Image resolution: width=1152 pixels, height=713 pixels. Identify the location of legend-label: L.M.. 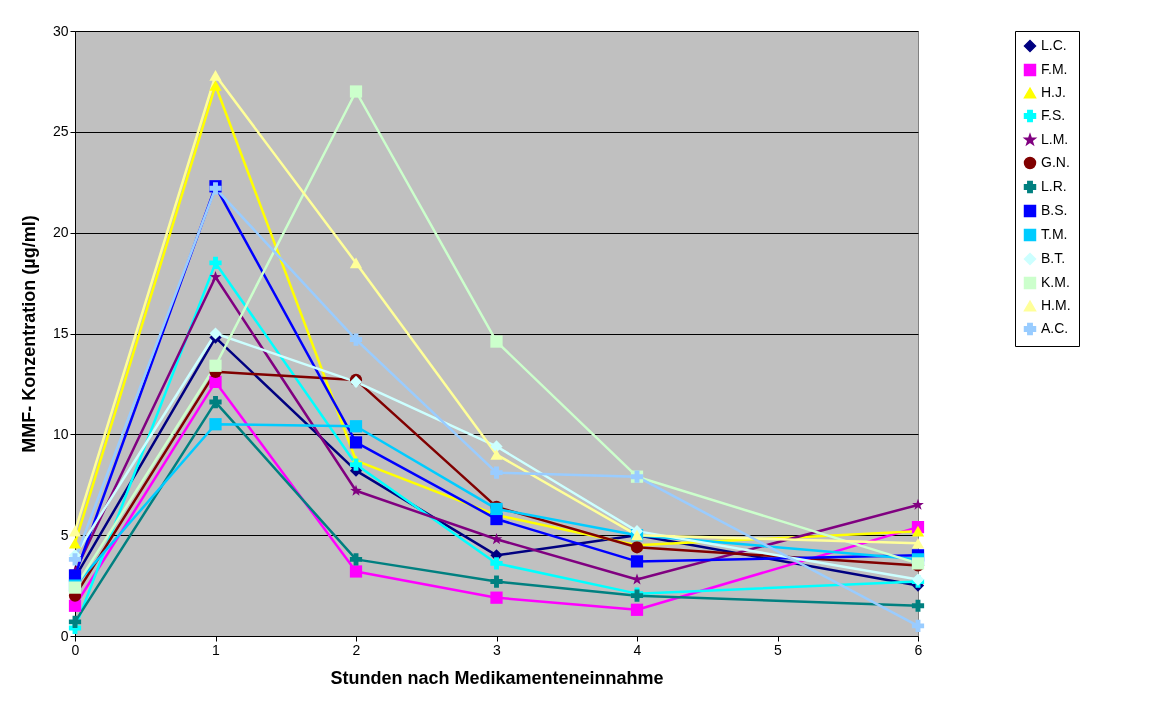
(1055, 139).